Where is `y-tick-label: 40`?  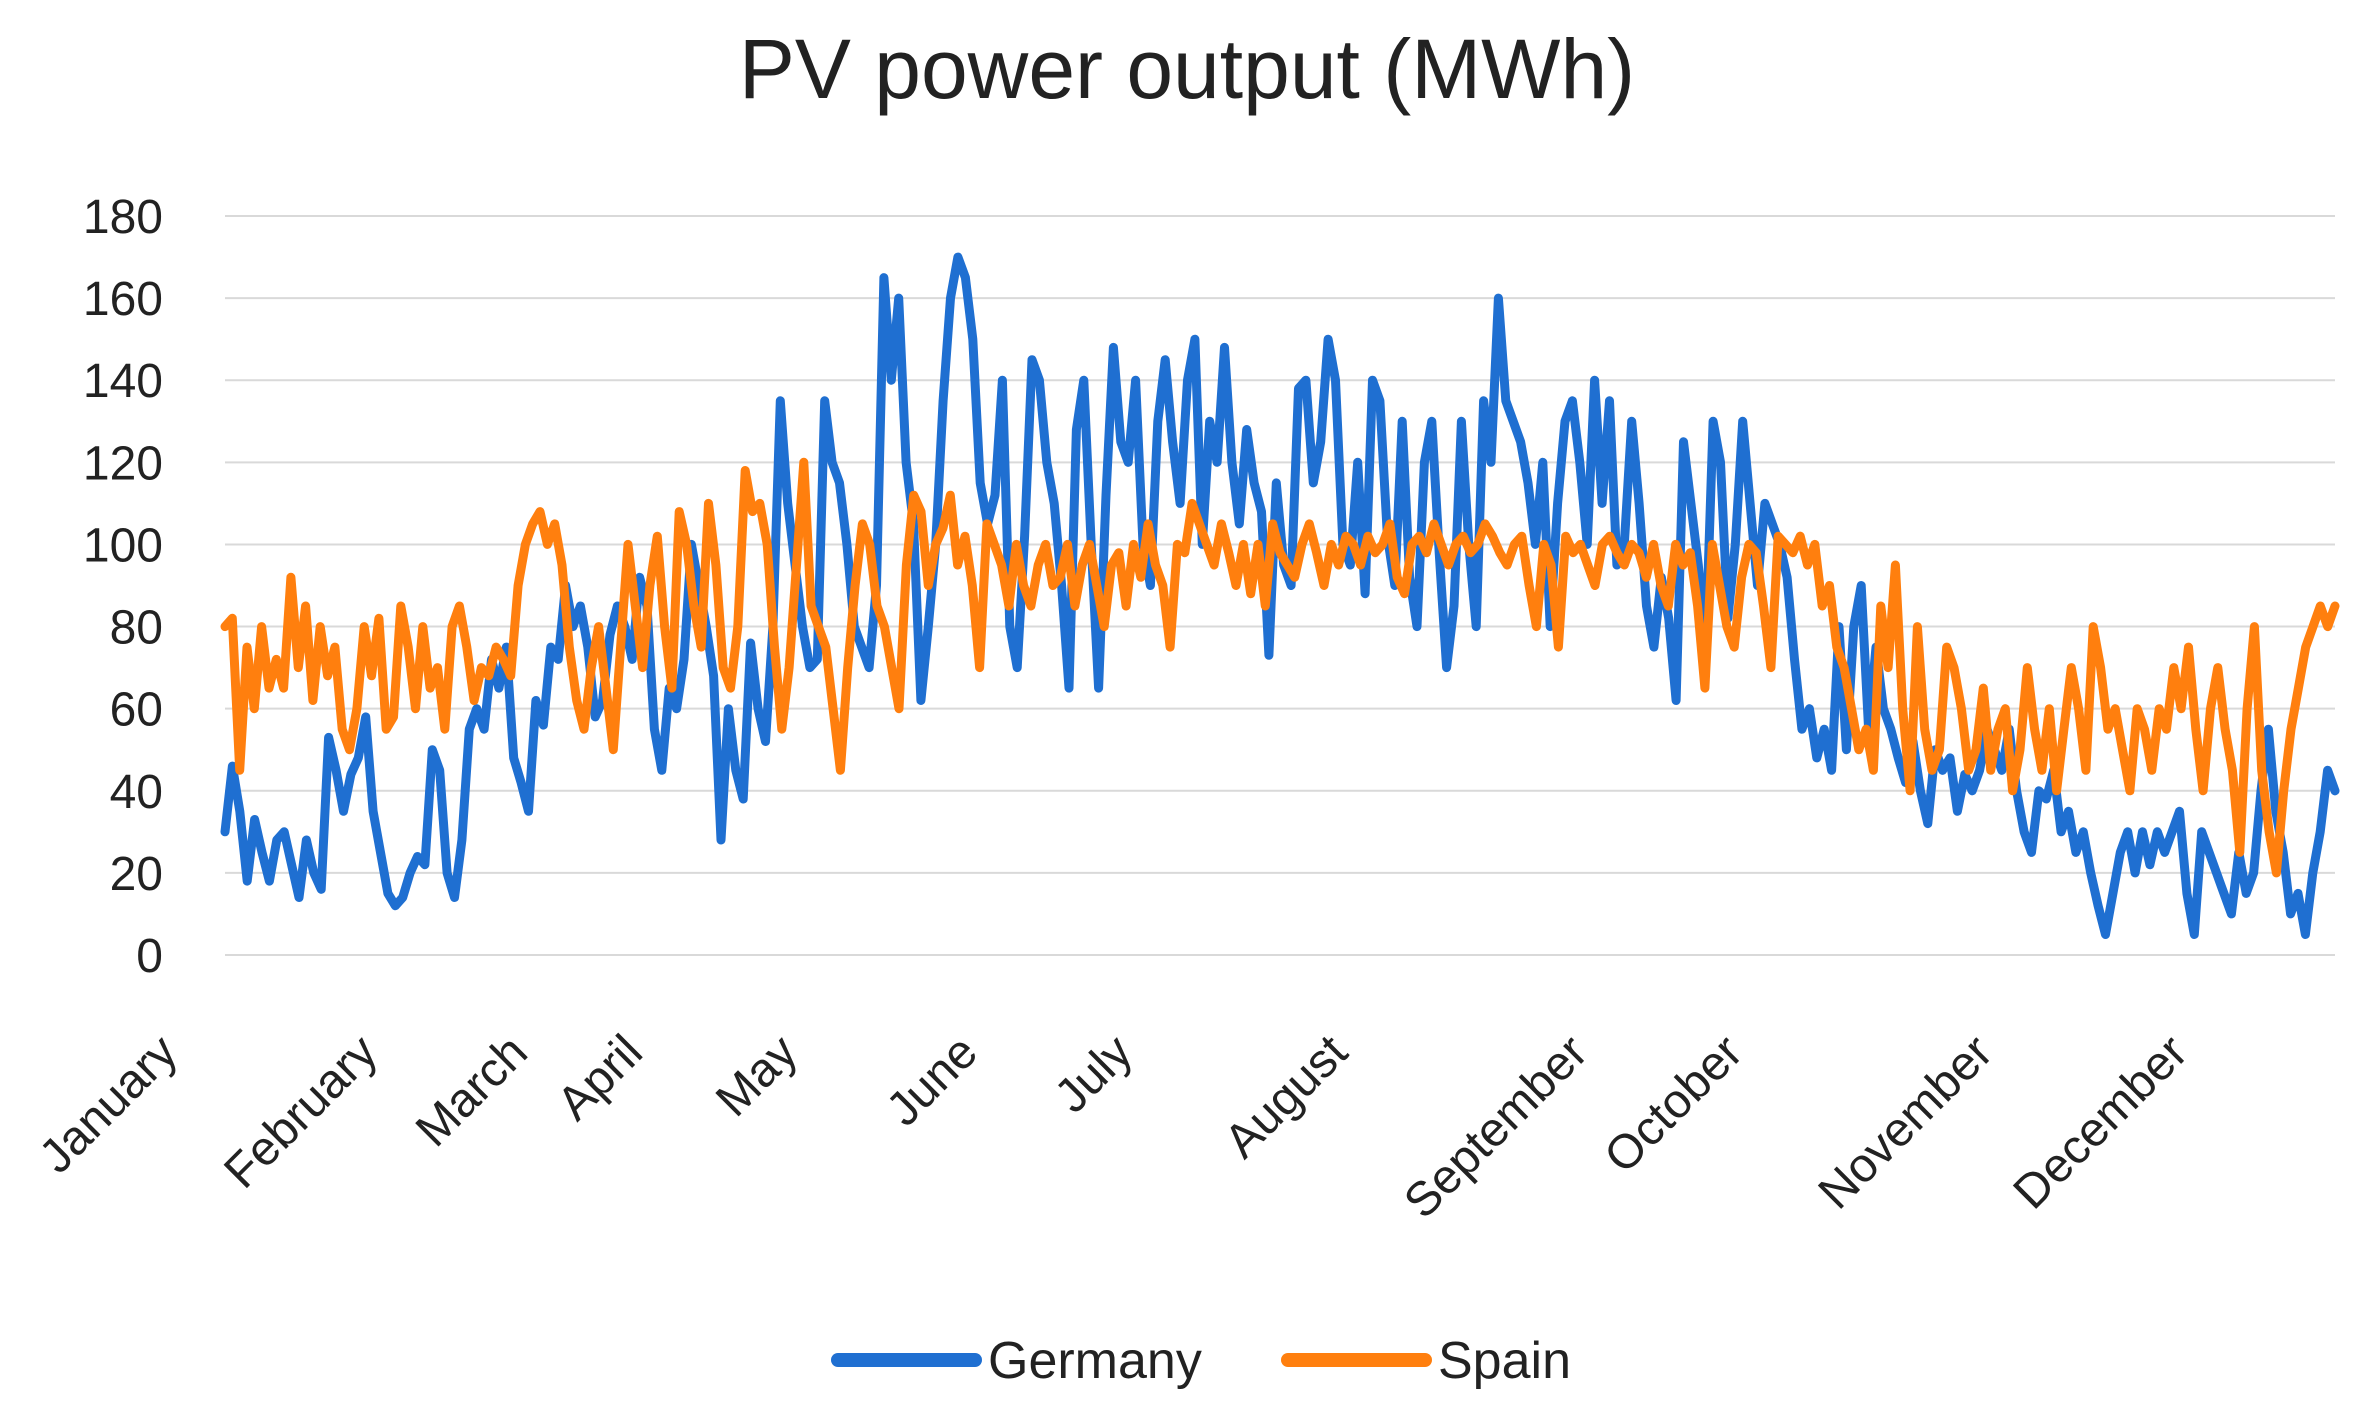
y-tick-label: 40 is located at coordinates (136, 792).